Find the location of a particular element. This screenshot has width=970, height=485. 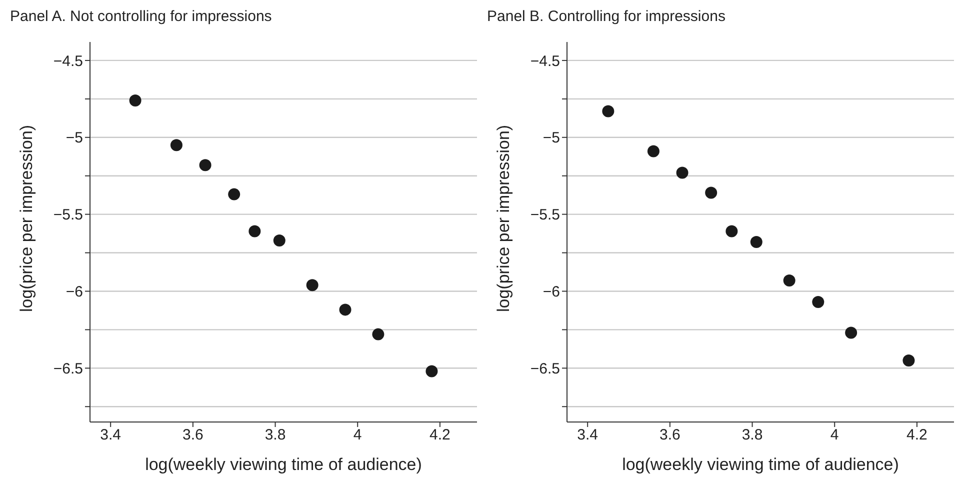

chart-title: Panel A. Not controlling for impressions is located at coordinates (141, 17).